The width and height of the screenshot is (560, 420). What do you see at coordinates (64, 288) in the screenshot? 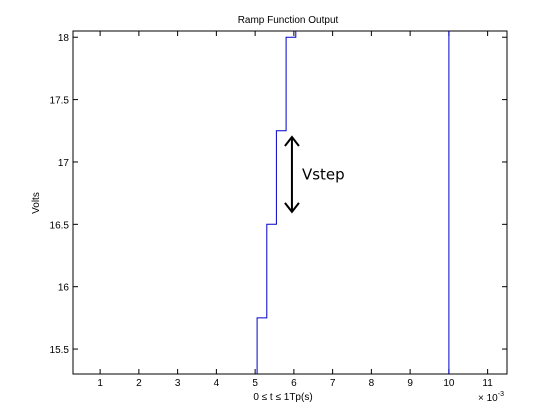
I see `y-tick-label: 16` at bounding box center [64, 288].